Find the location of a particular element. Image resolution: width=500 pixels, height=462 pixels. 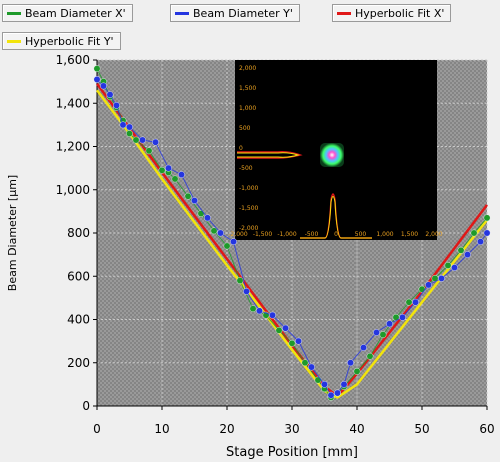

legend-item-fit-y: Hyperbolic Fit Y' is located at coordinates (61, 41).